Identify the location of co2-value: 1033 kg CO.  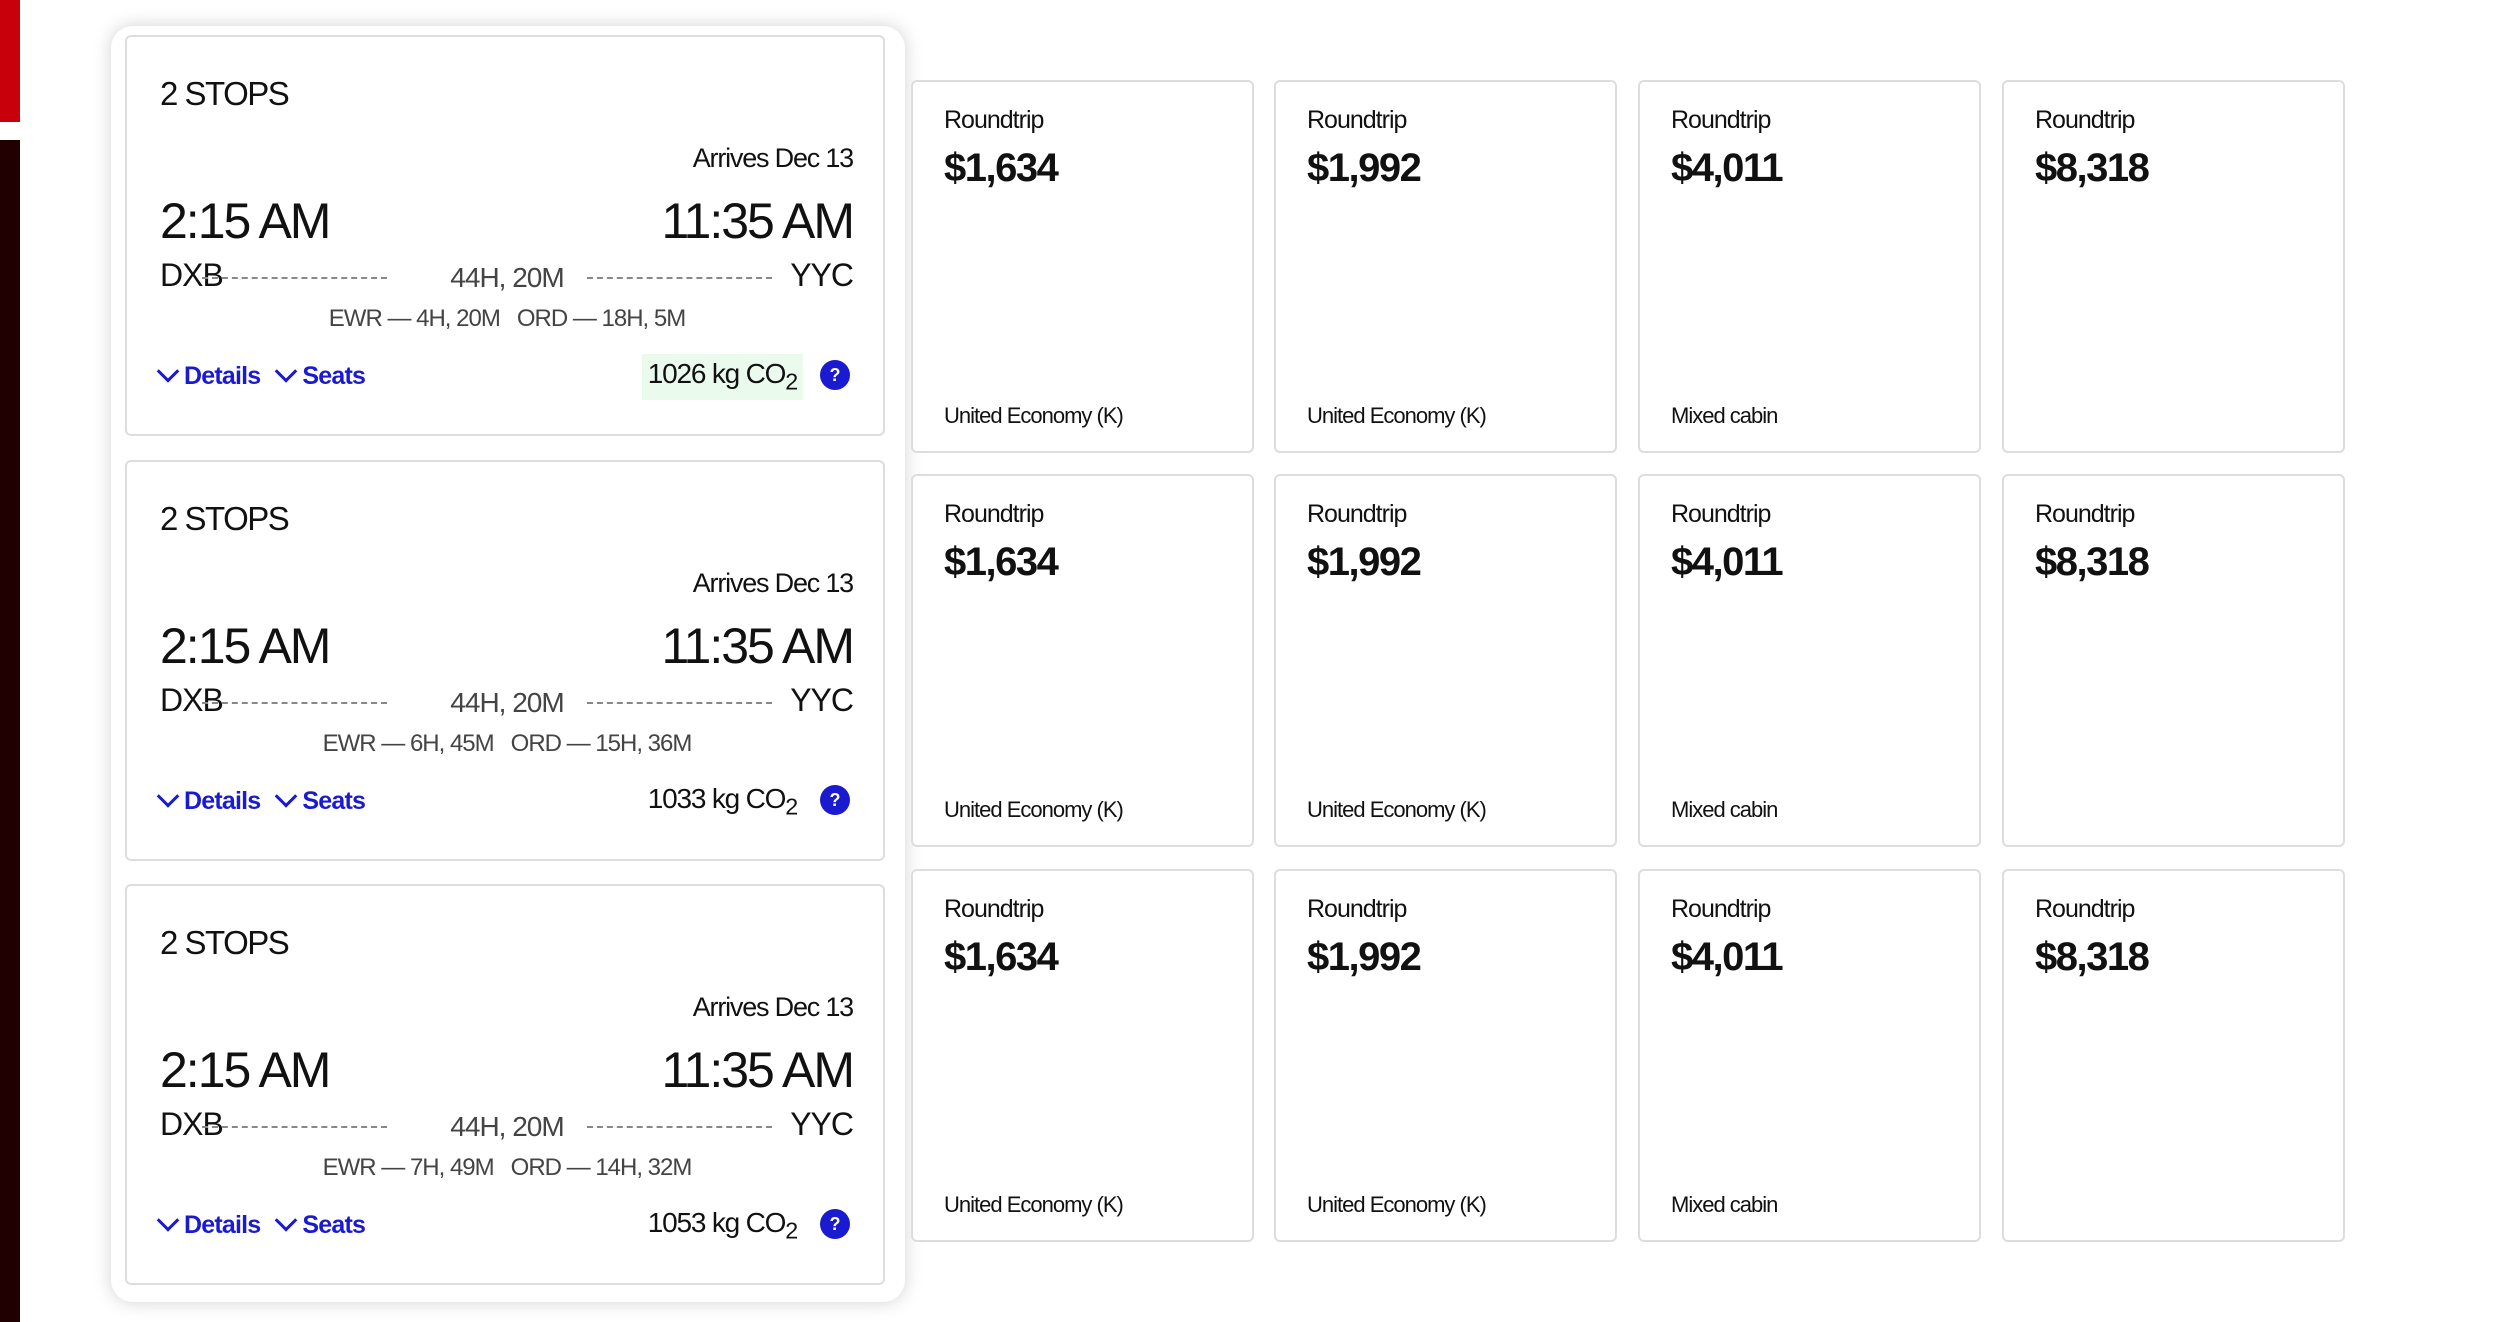
(717, 798).